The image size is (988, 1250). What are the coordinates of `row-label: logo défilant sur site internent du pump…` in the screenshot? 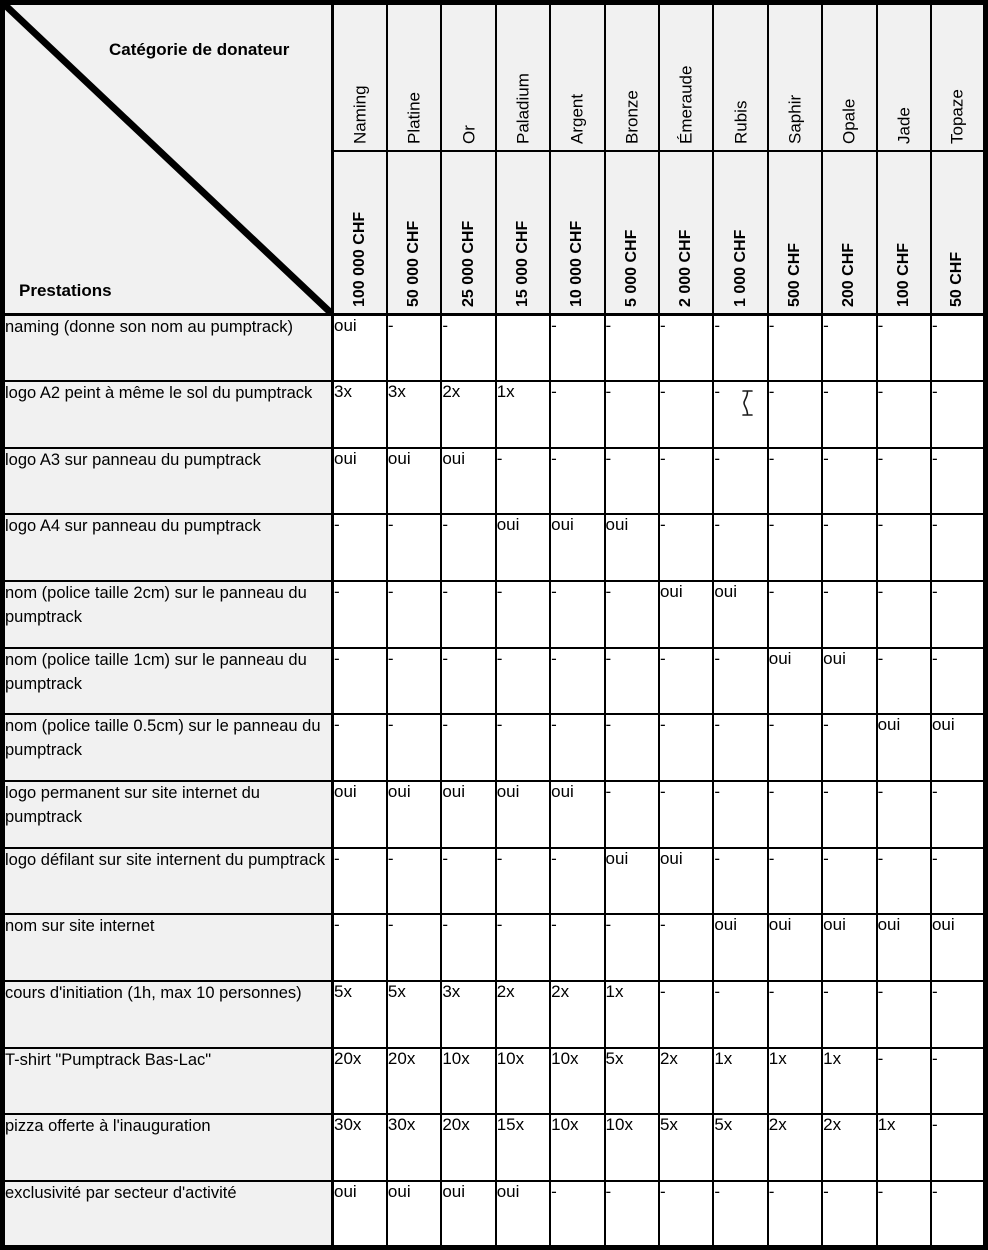 It's located at (168, 881).